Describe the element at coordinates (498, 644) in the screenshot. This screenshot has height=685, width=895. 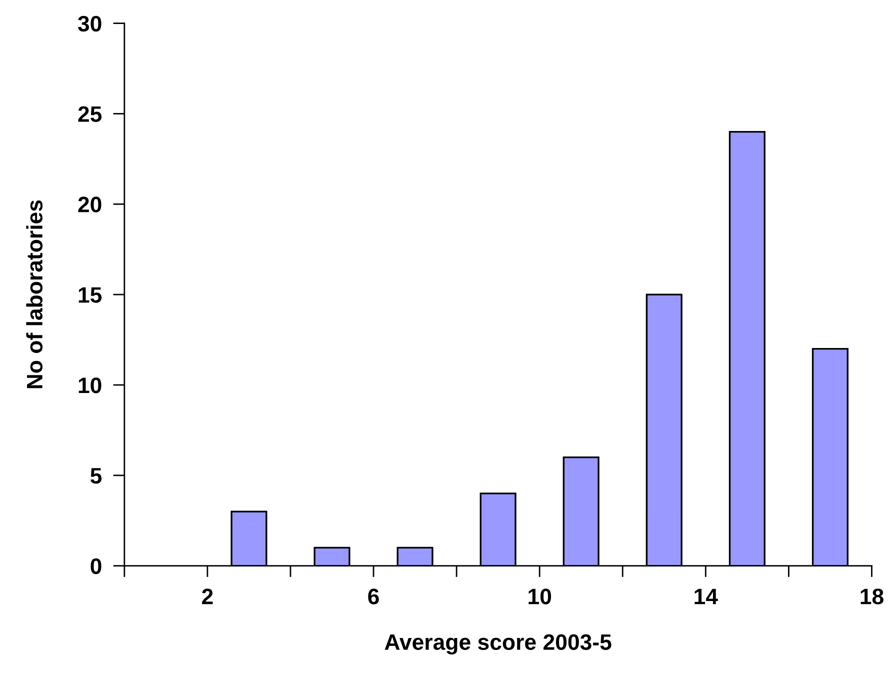
I see `x-axis-title: Average score 2003-5` at that location.